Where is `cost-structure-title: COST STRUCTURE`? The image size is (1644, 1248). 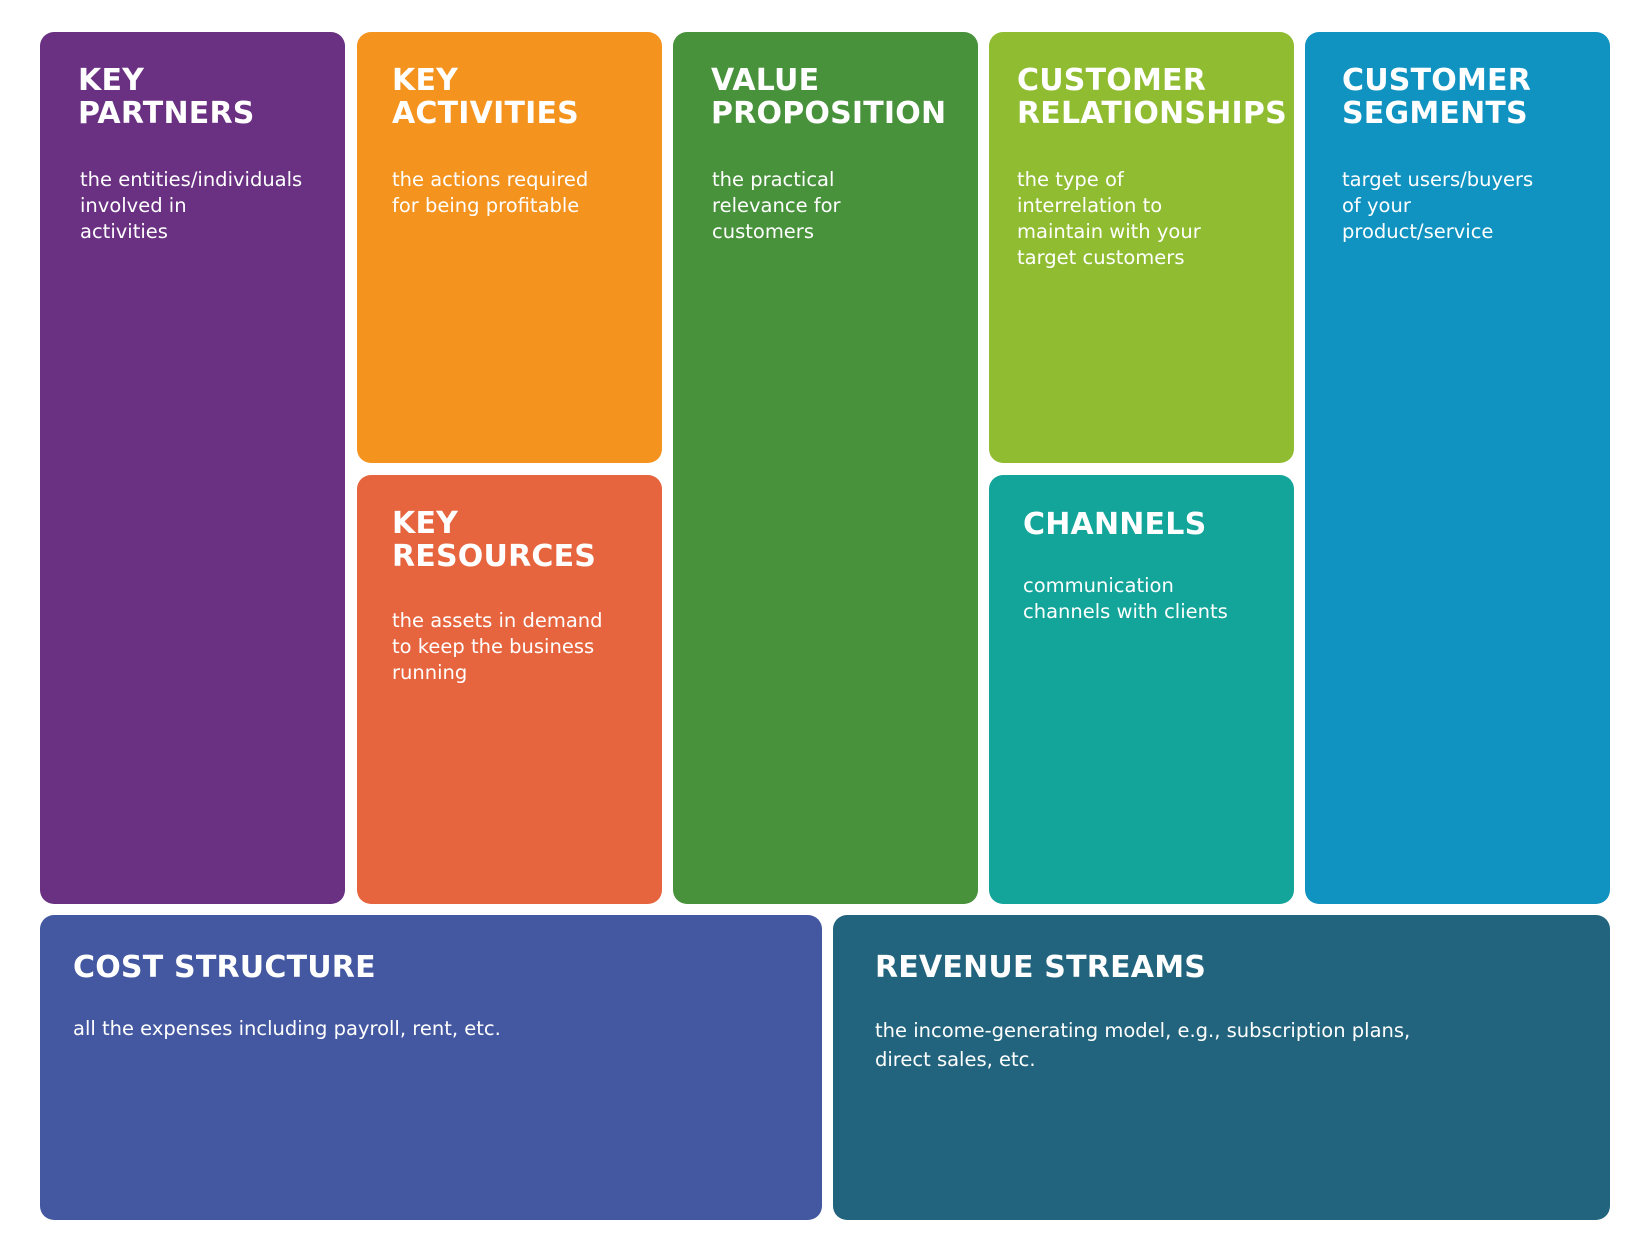 cost-structure-title: COST STRUCTURE is located at coordinates (224, 967).